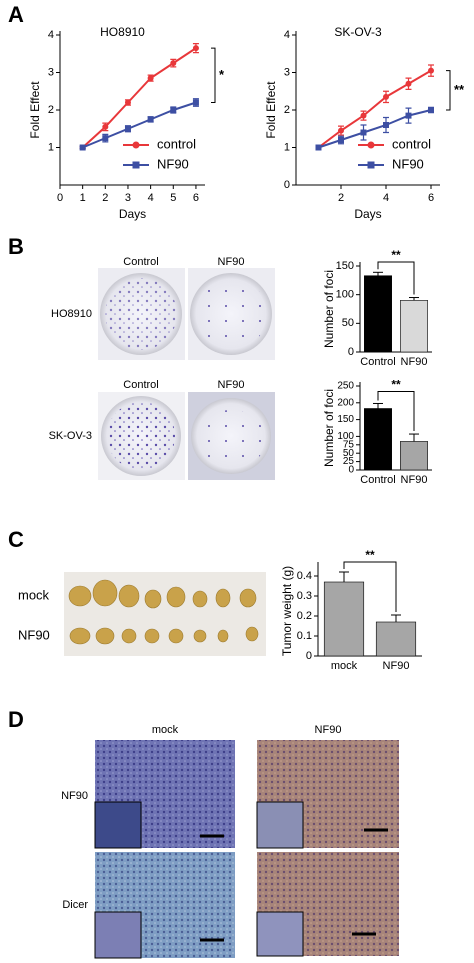 This screenshot has height=963, width=474. What do you see at coordinates (358, 32) in the screenshot?
I see `chart-title: SK-OV-3` at bounding box center [358, 32].